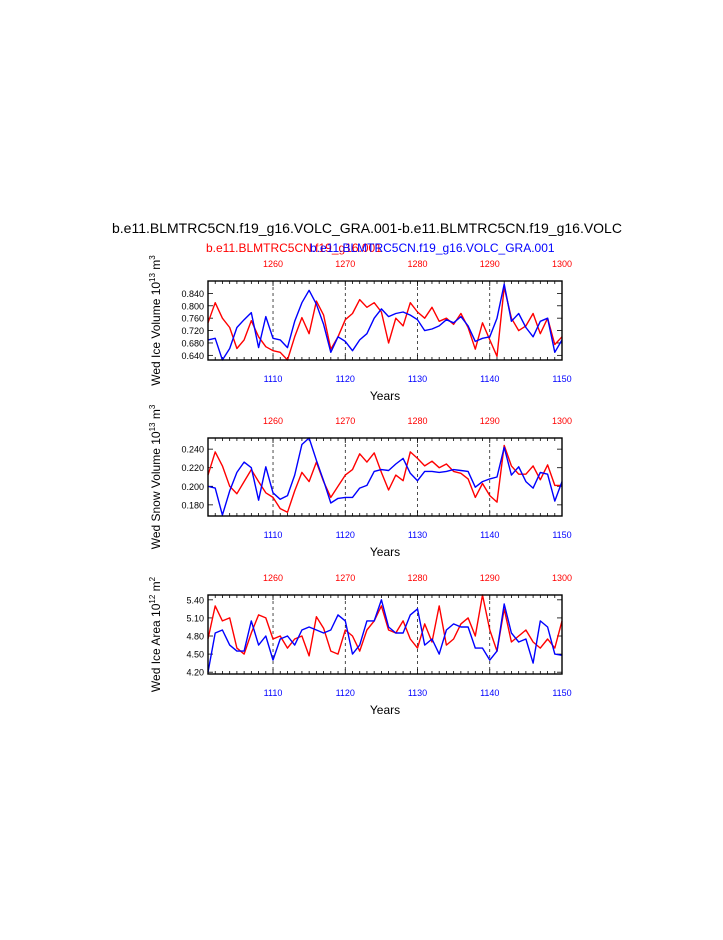  I want to click on y-tick-label: 0.680, so click(192, 343).